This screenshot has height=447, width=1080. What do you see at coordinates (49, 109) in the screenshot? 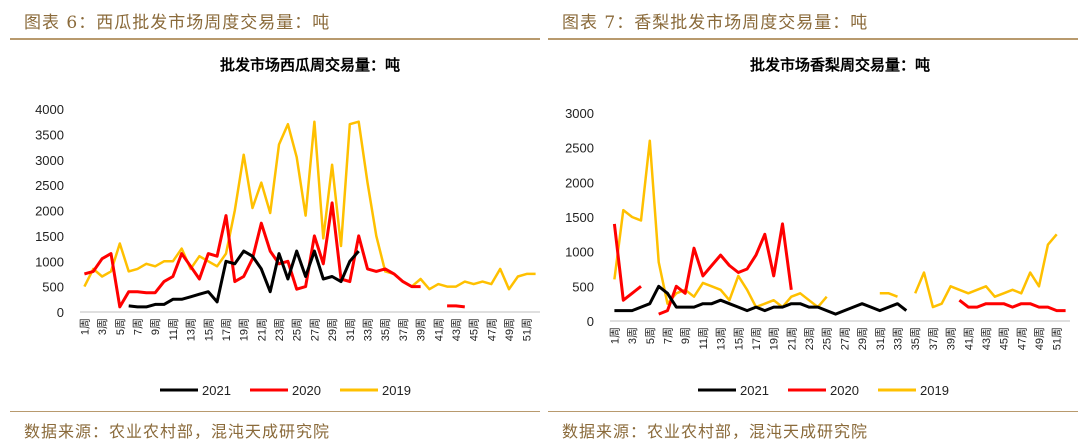
I see `y-tick-label: 4000` at bounding box center [49, 109].